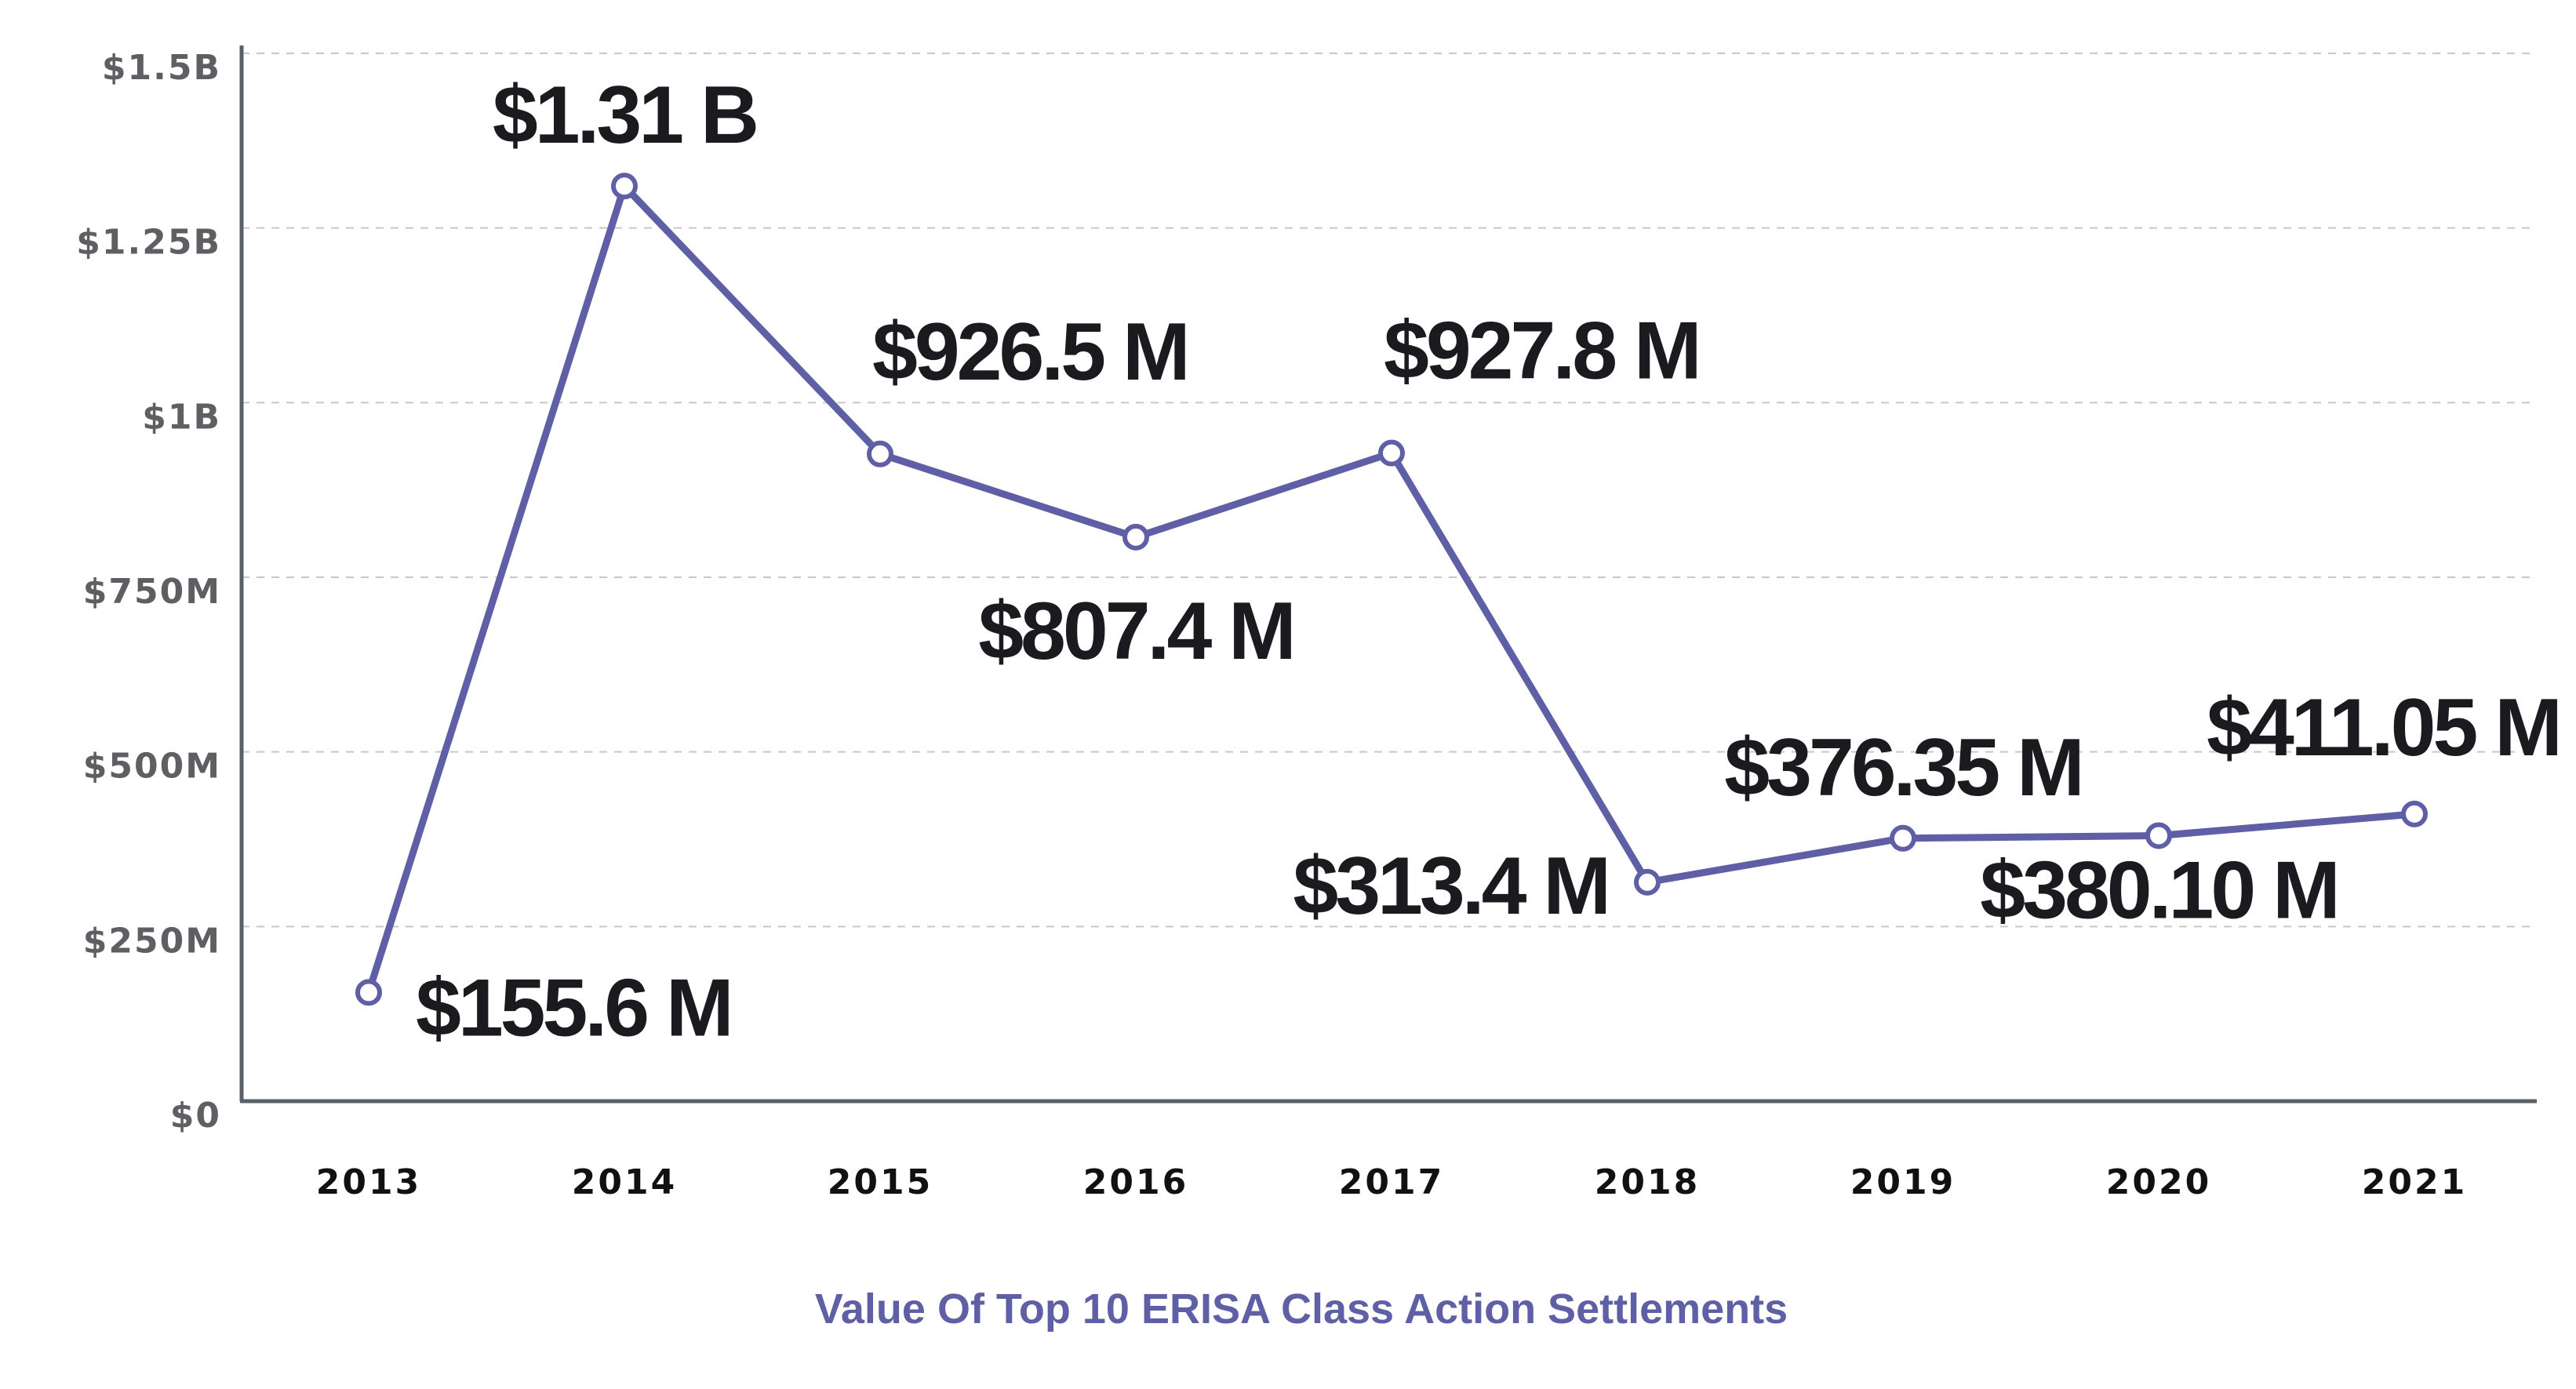 This screenshot has width=2576, height=1389. I want to click on x-tick-label: 2020, so click(2158, 1182).